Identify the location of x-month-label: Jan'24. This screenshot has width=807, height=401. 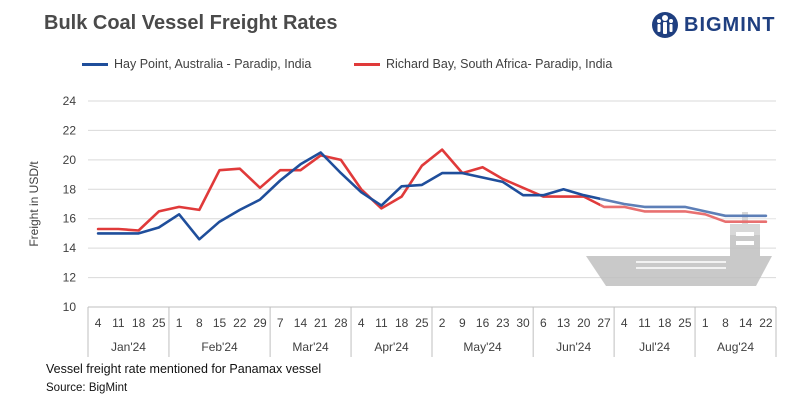
(128, 347).